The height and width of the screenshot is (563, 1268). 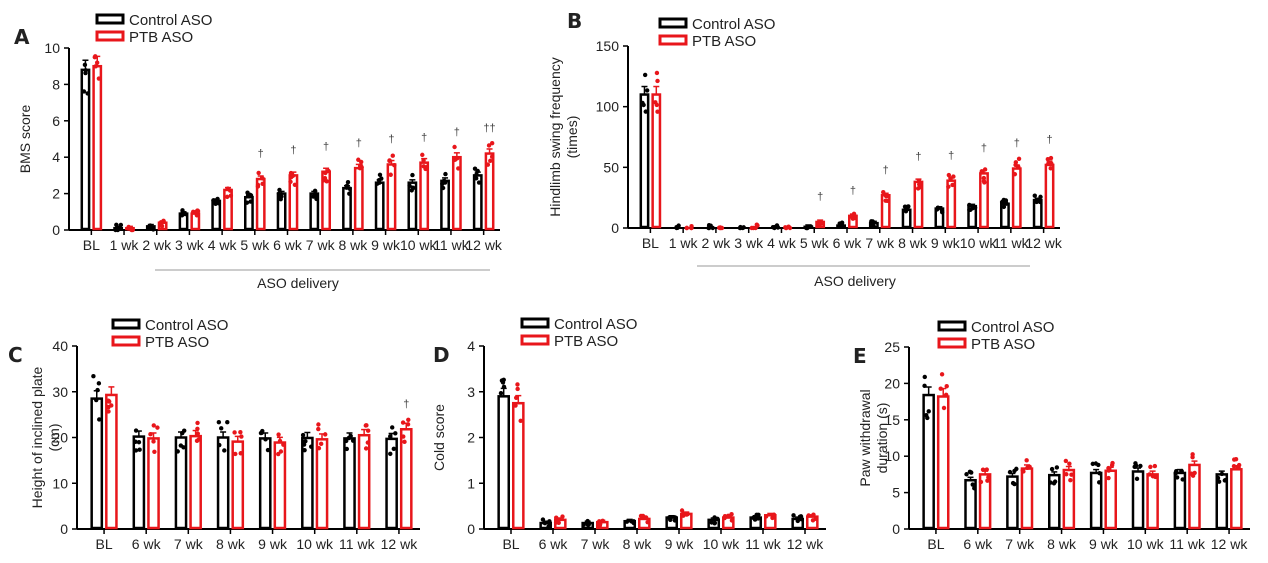 I want to click on x-tick-label: 6 wk, so click(x=978, y=544).